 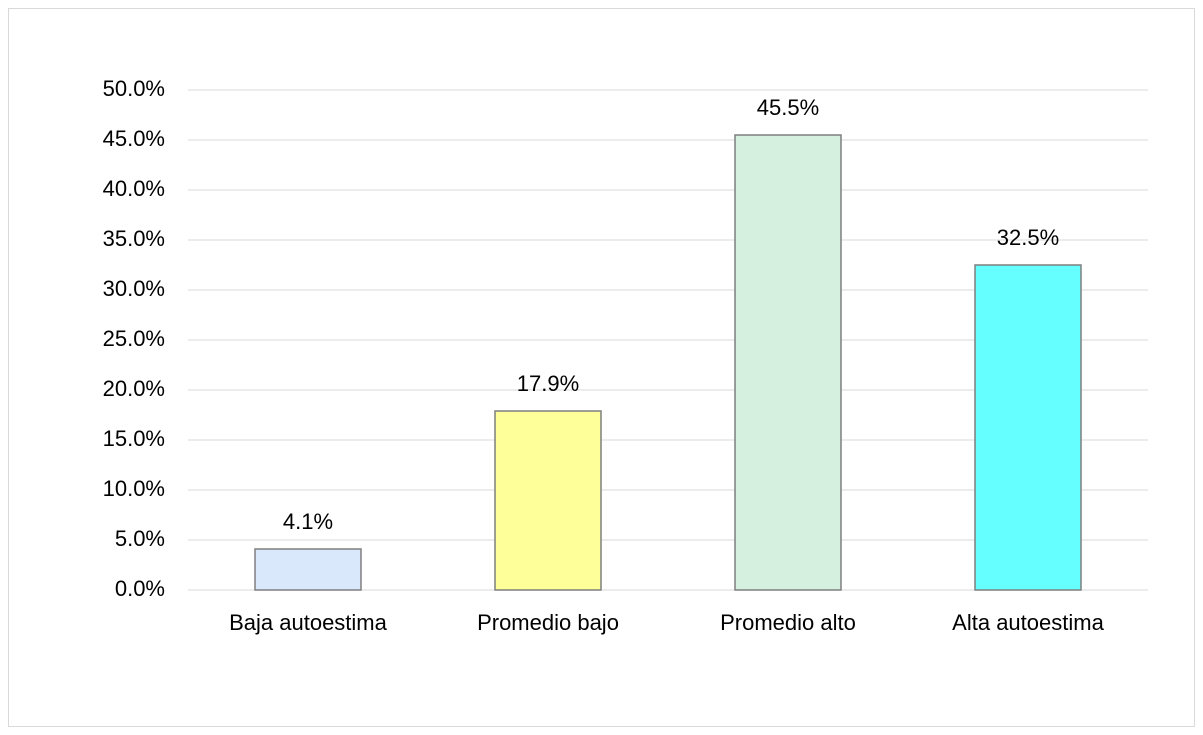 I want to click on data-label: 17.9%, so click(x=548, y=383).